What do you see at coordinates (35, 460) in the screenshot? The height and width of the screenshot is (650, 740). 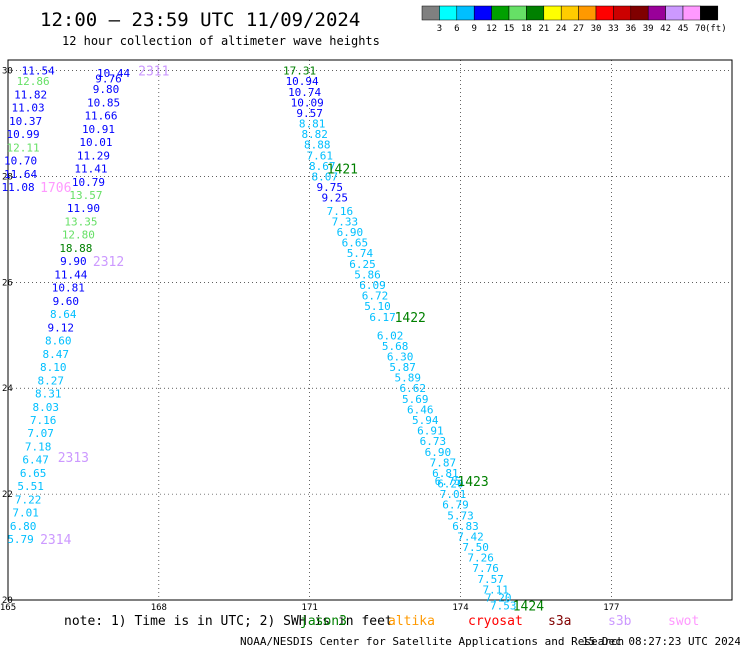 I see `wave-height-label: 6.47` at bounding box center [35, 460].